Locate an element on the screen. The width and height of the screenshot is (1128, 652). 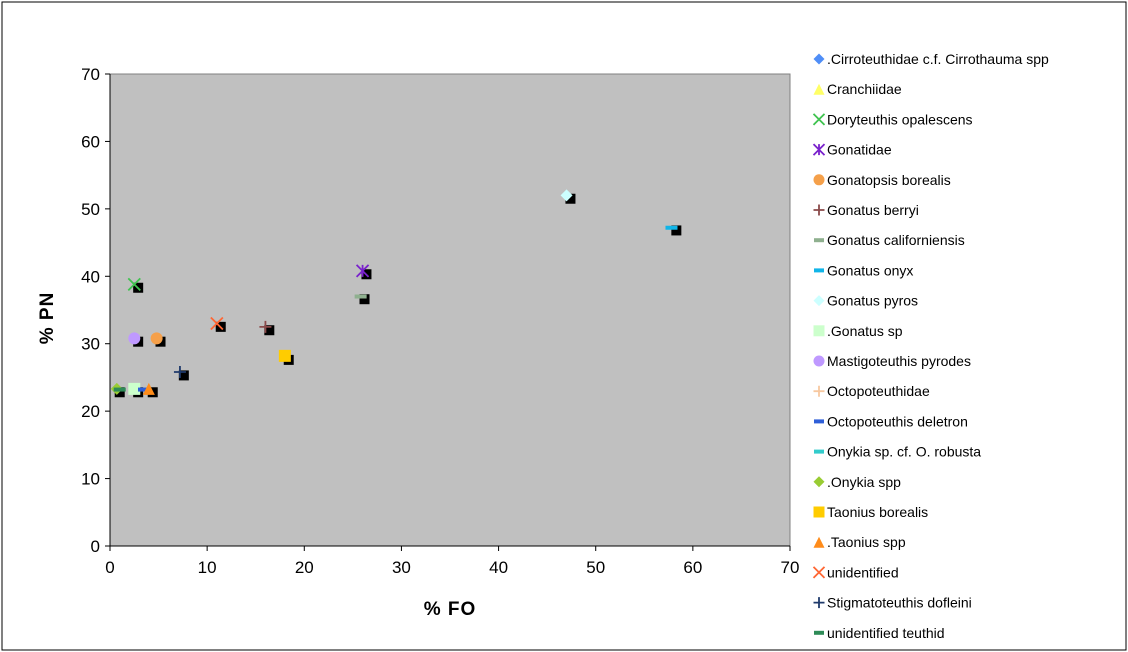
x-tick-label: 0 is located at coordinates (109, 567).